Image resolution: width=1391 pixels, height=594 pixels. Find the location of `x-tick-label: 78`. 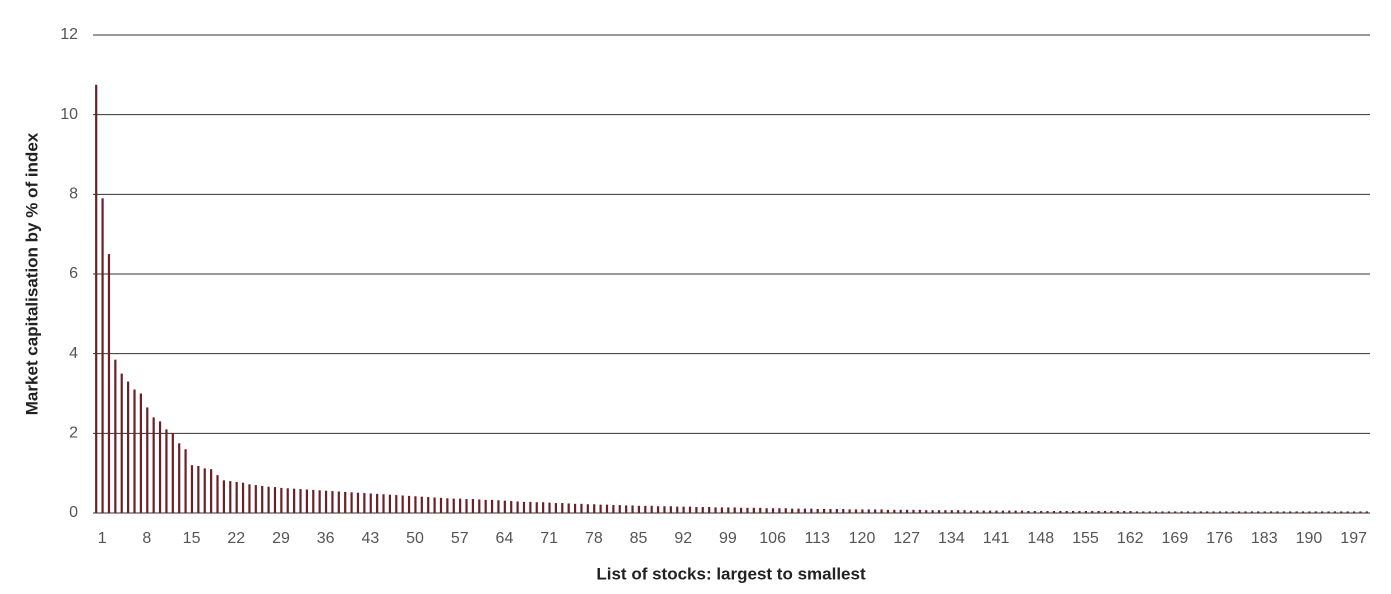

x-tick-label: 78 is located at coordinates (594, 538).